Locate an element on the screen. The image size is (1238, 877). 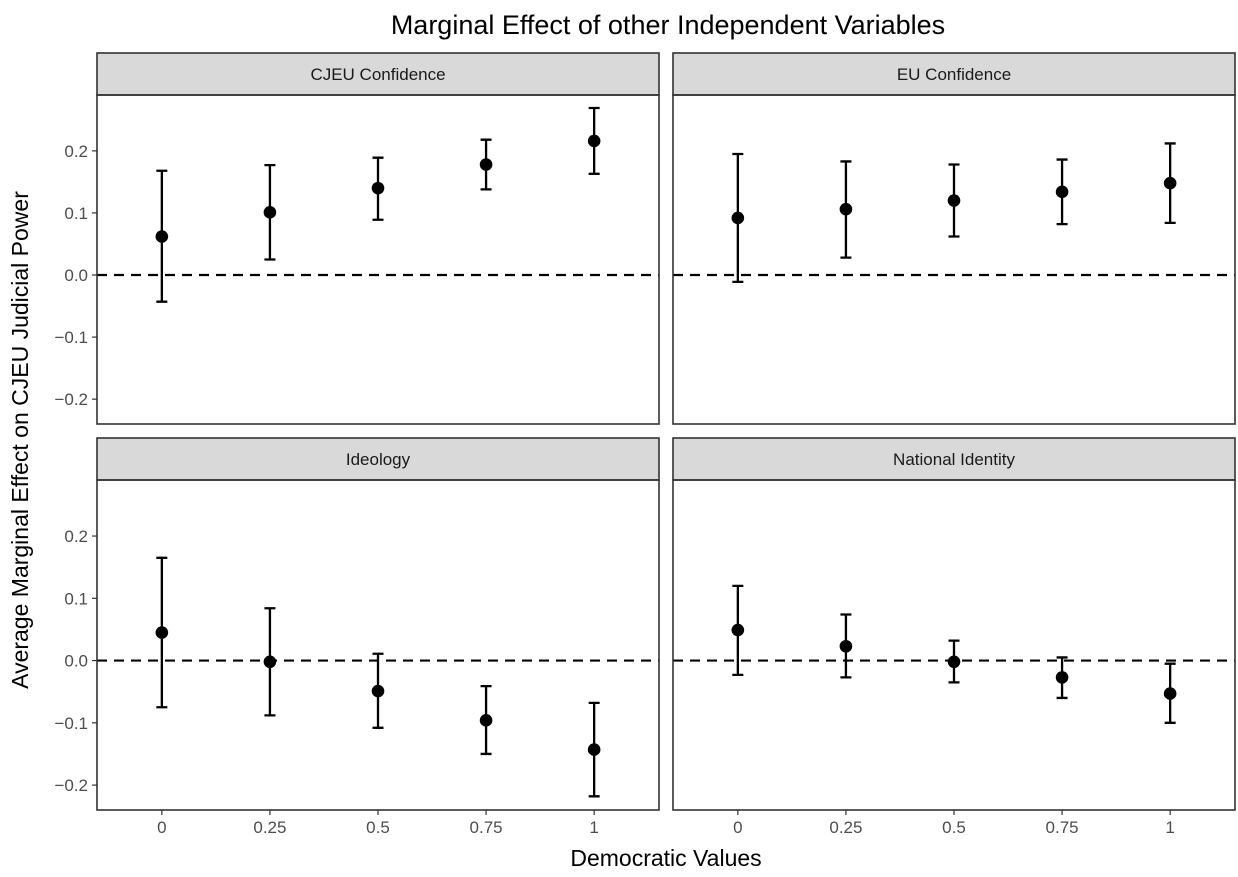
panel-strip-label: EU Confidence is located at coordinates (954, 74).